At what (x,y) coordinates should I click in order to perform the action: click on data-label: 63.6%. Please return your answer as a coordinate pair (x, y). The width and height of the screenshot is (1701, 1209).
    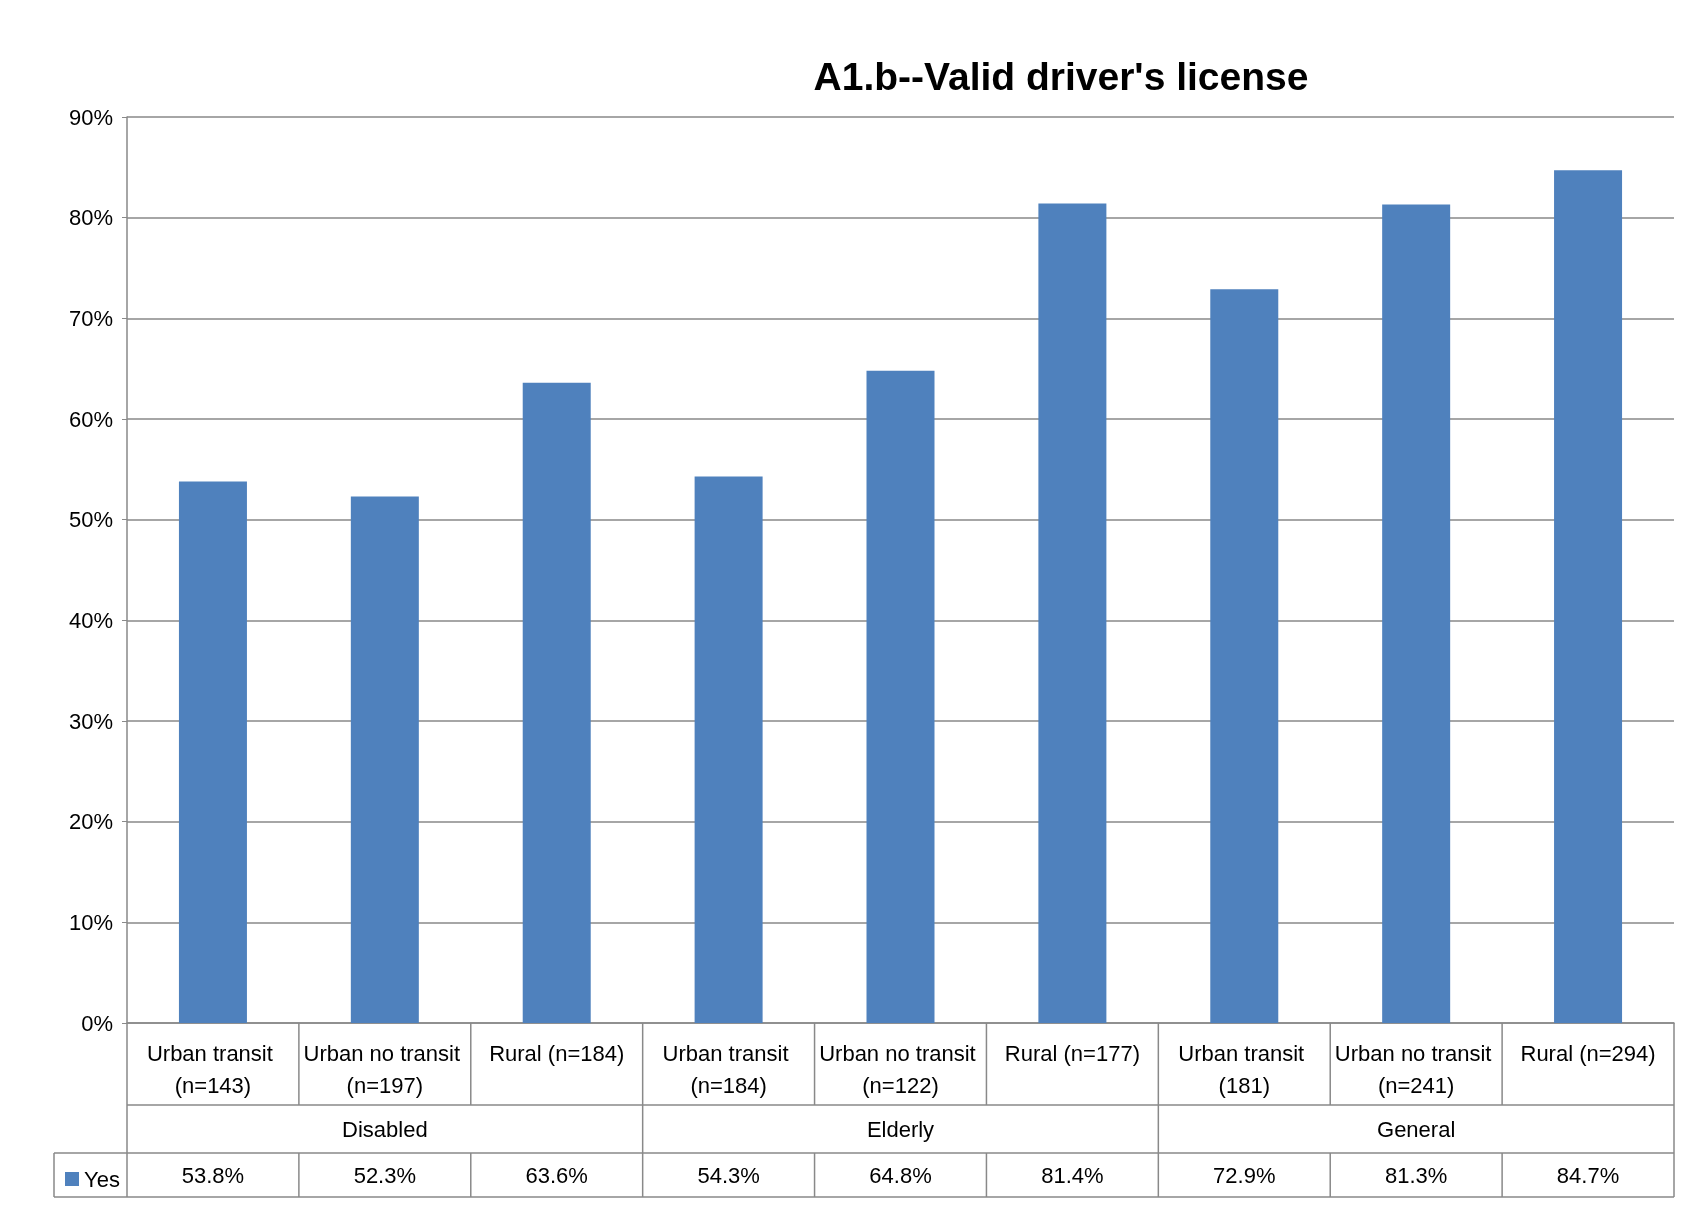
    Looking at the image, I should click on (556, 1175).